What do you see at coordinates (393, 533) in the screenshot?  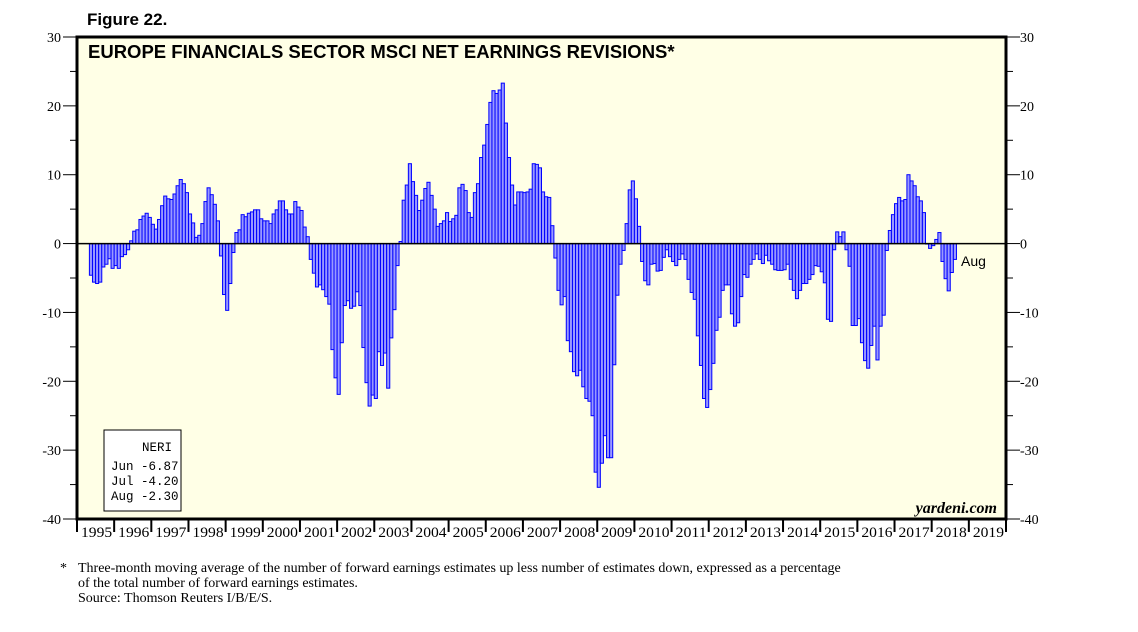 I see `x-tick-label: 2003` at bounding box center [393, 533].